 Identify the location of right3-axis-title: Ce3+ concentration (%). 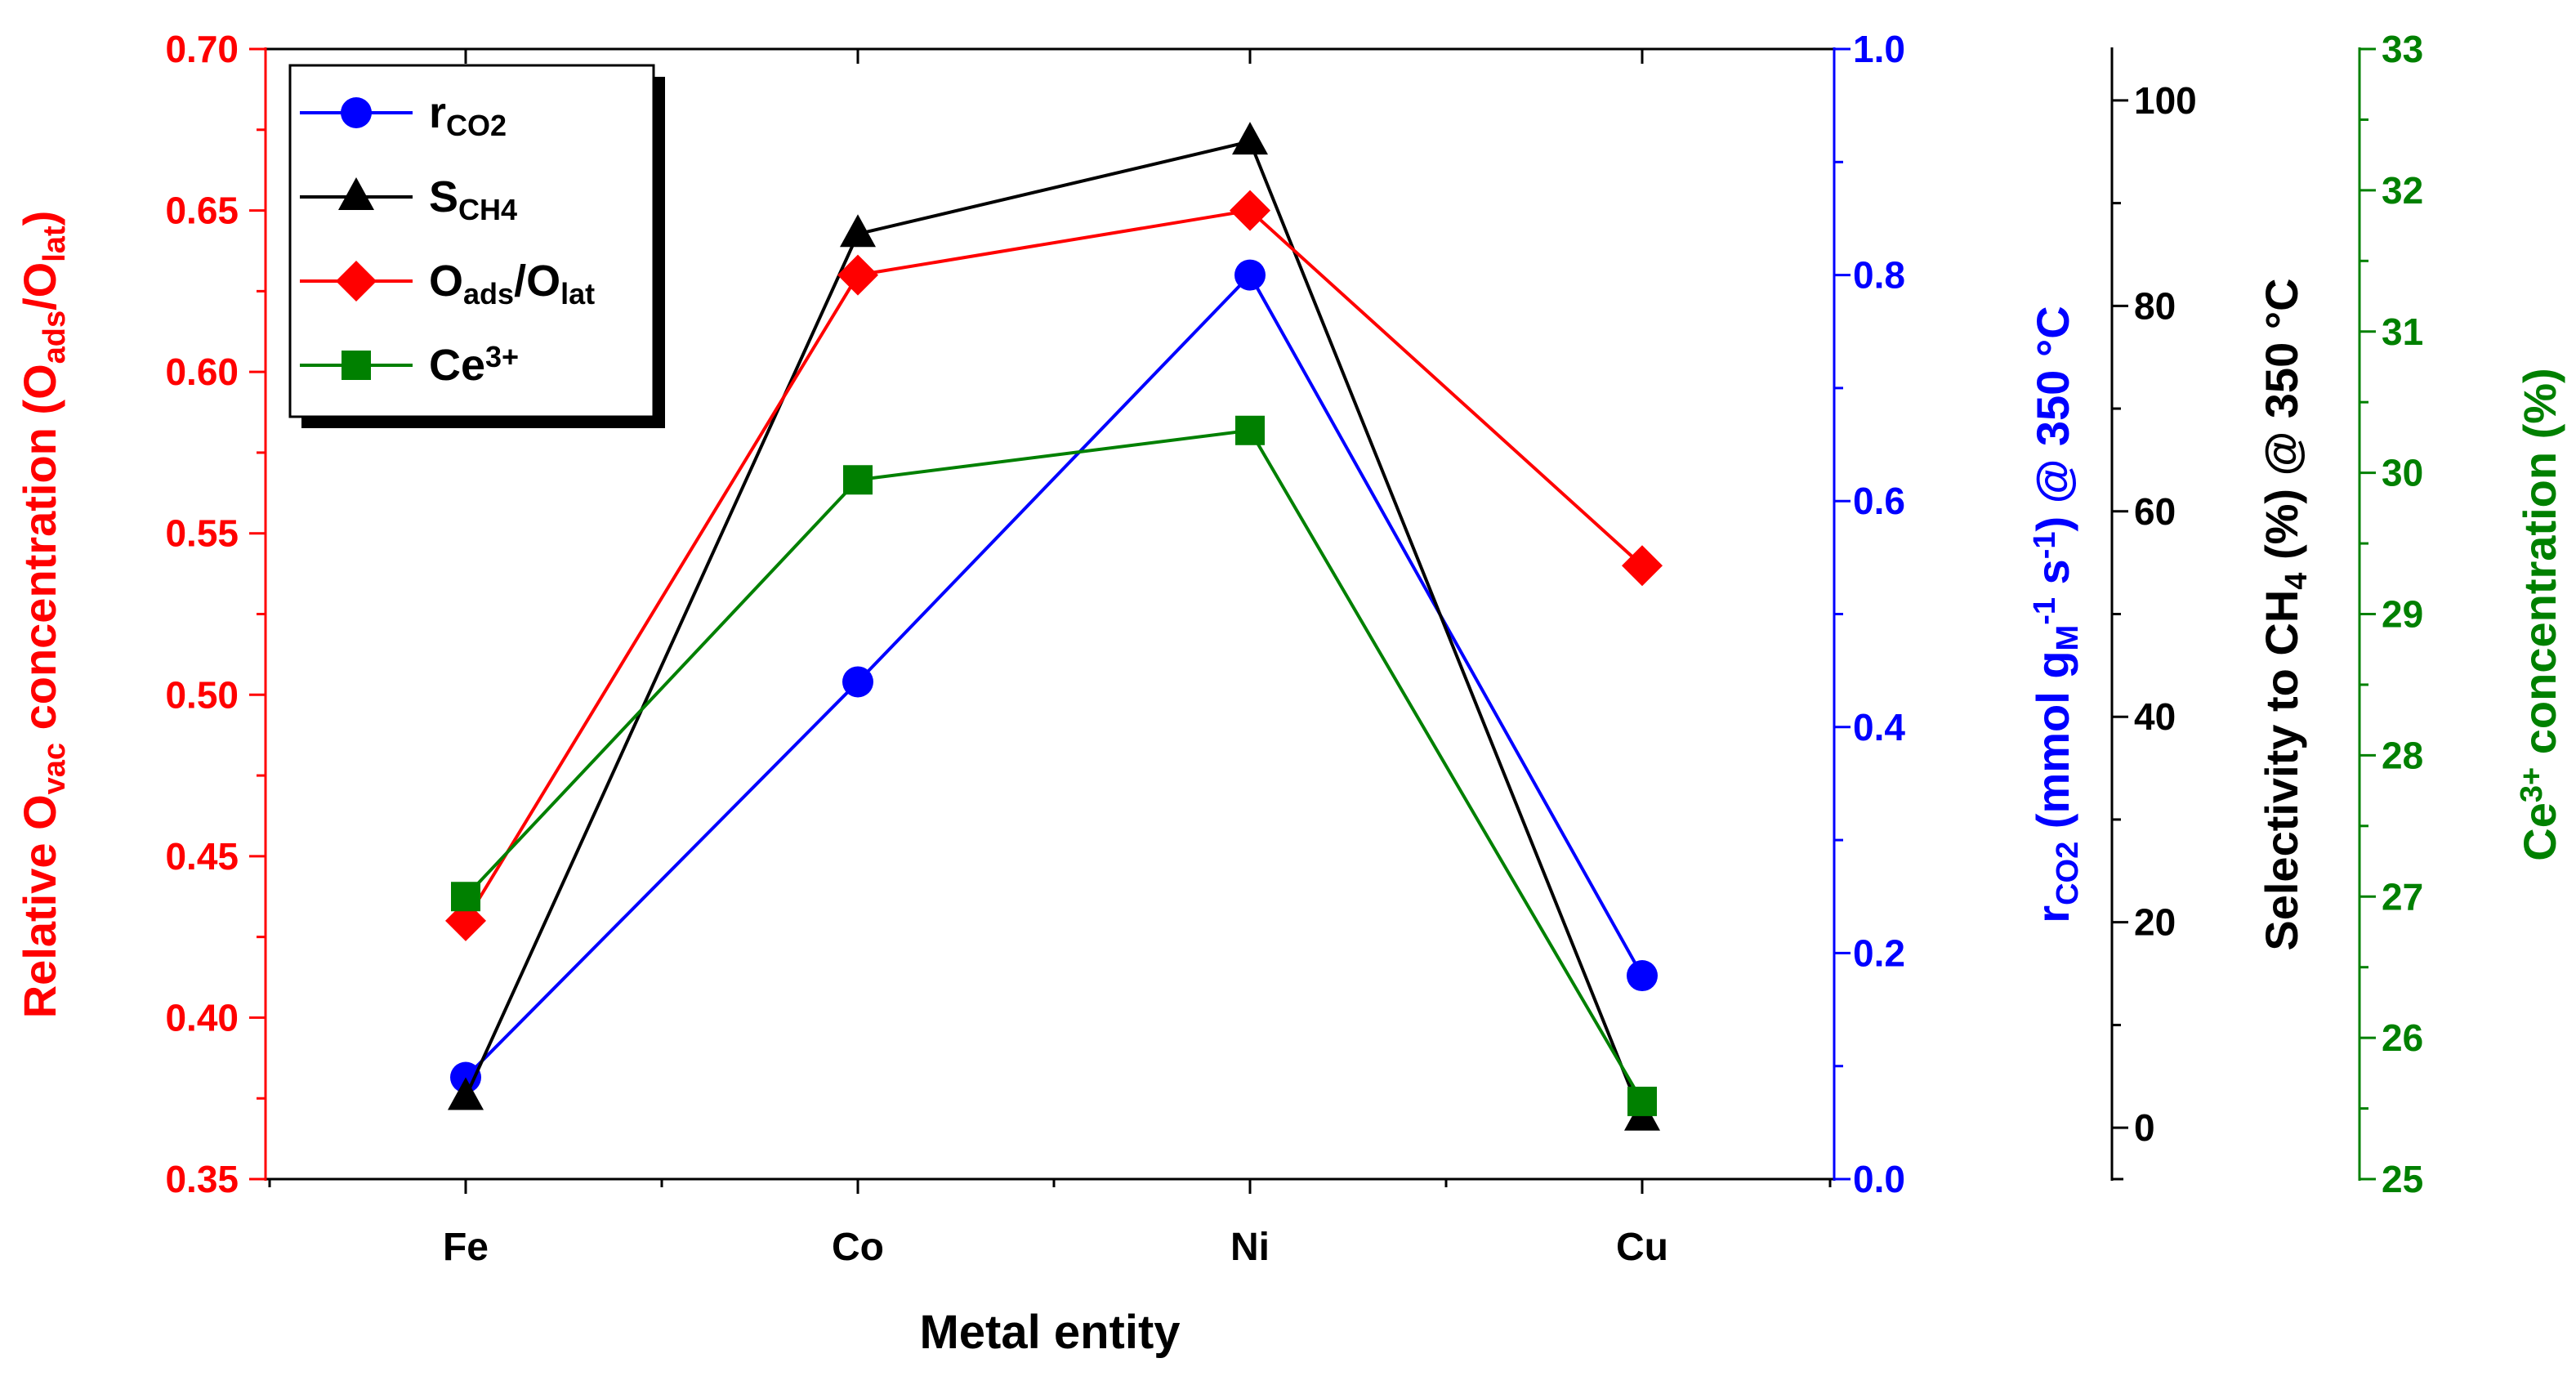
(2539, 614).